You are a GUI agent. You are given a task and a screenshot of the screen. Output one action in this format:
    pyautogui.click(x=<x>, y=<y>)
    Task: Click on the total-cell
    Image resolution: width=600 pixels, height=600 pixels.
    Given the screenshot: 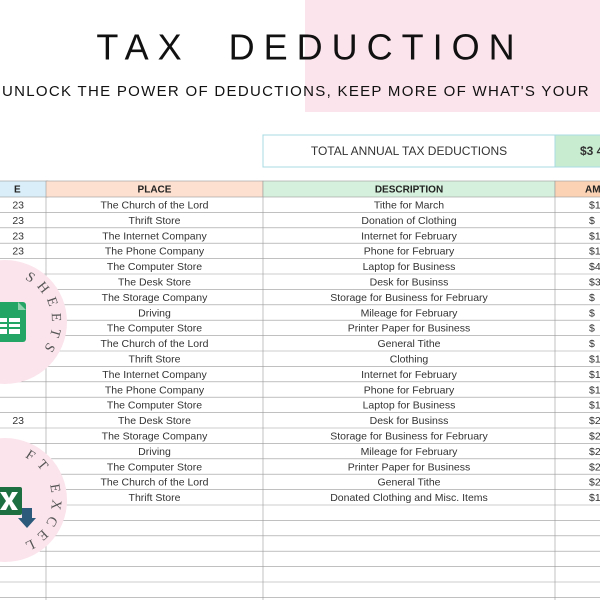 What is the action you would take?
    pyautogui.click(x=577, y=151)
    